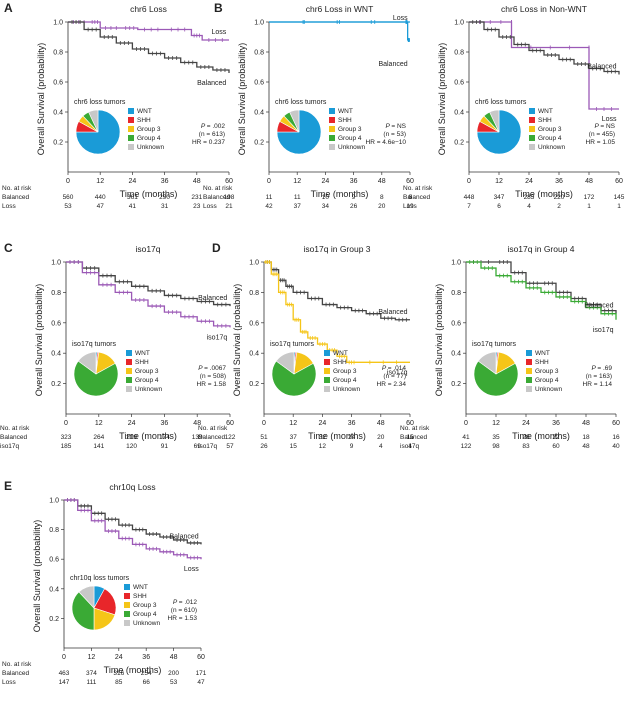  What do you see at coordinates (133, 529) in the screenshot?
I see `km-curve-loss` at bounding box center [133, 529].